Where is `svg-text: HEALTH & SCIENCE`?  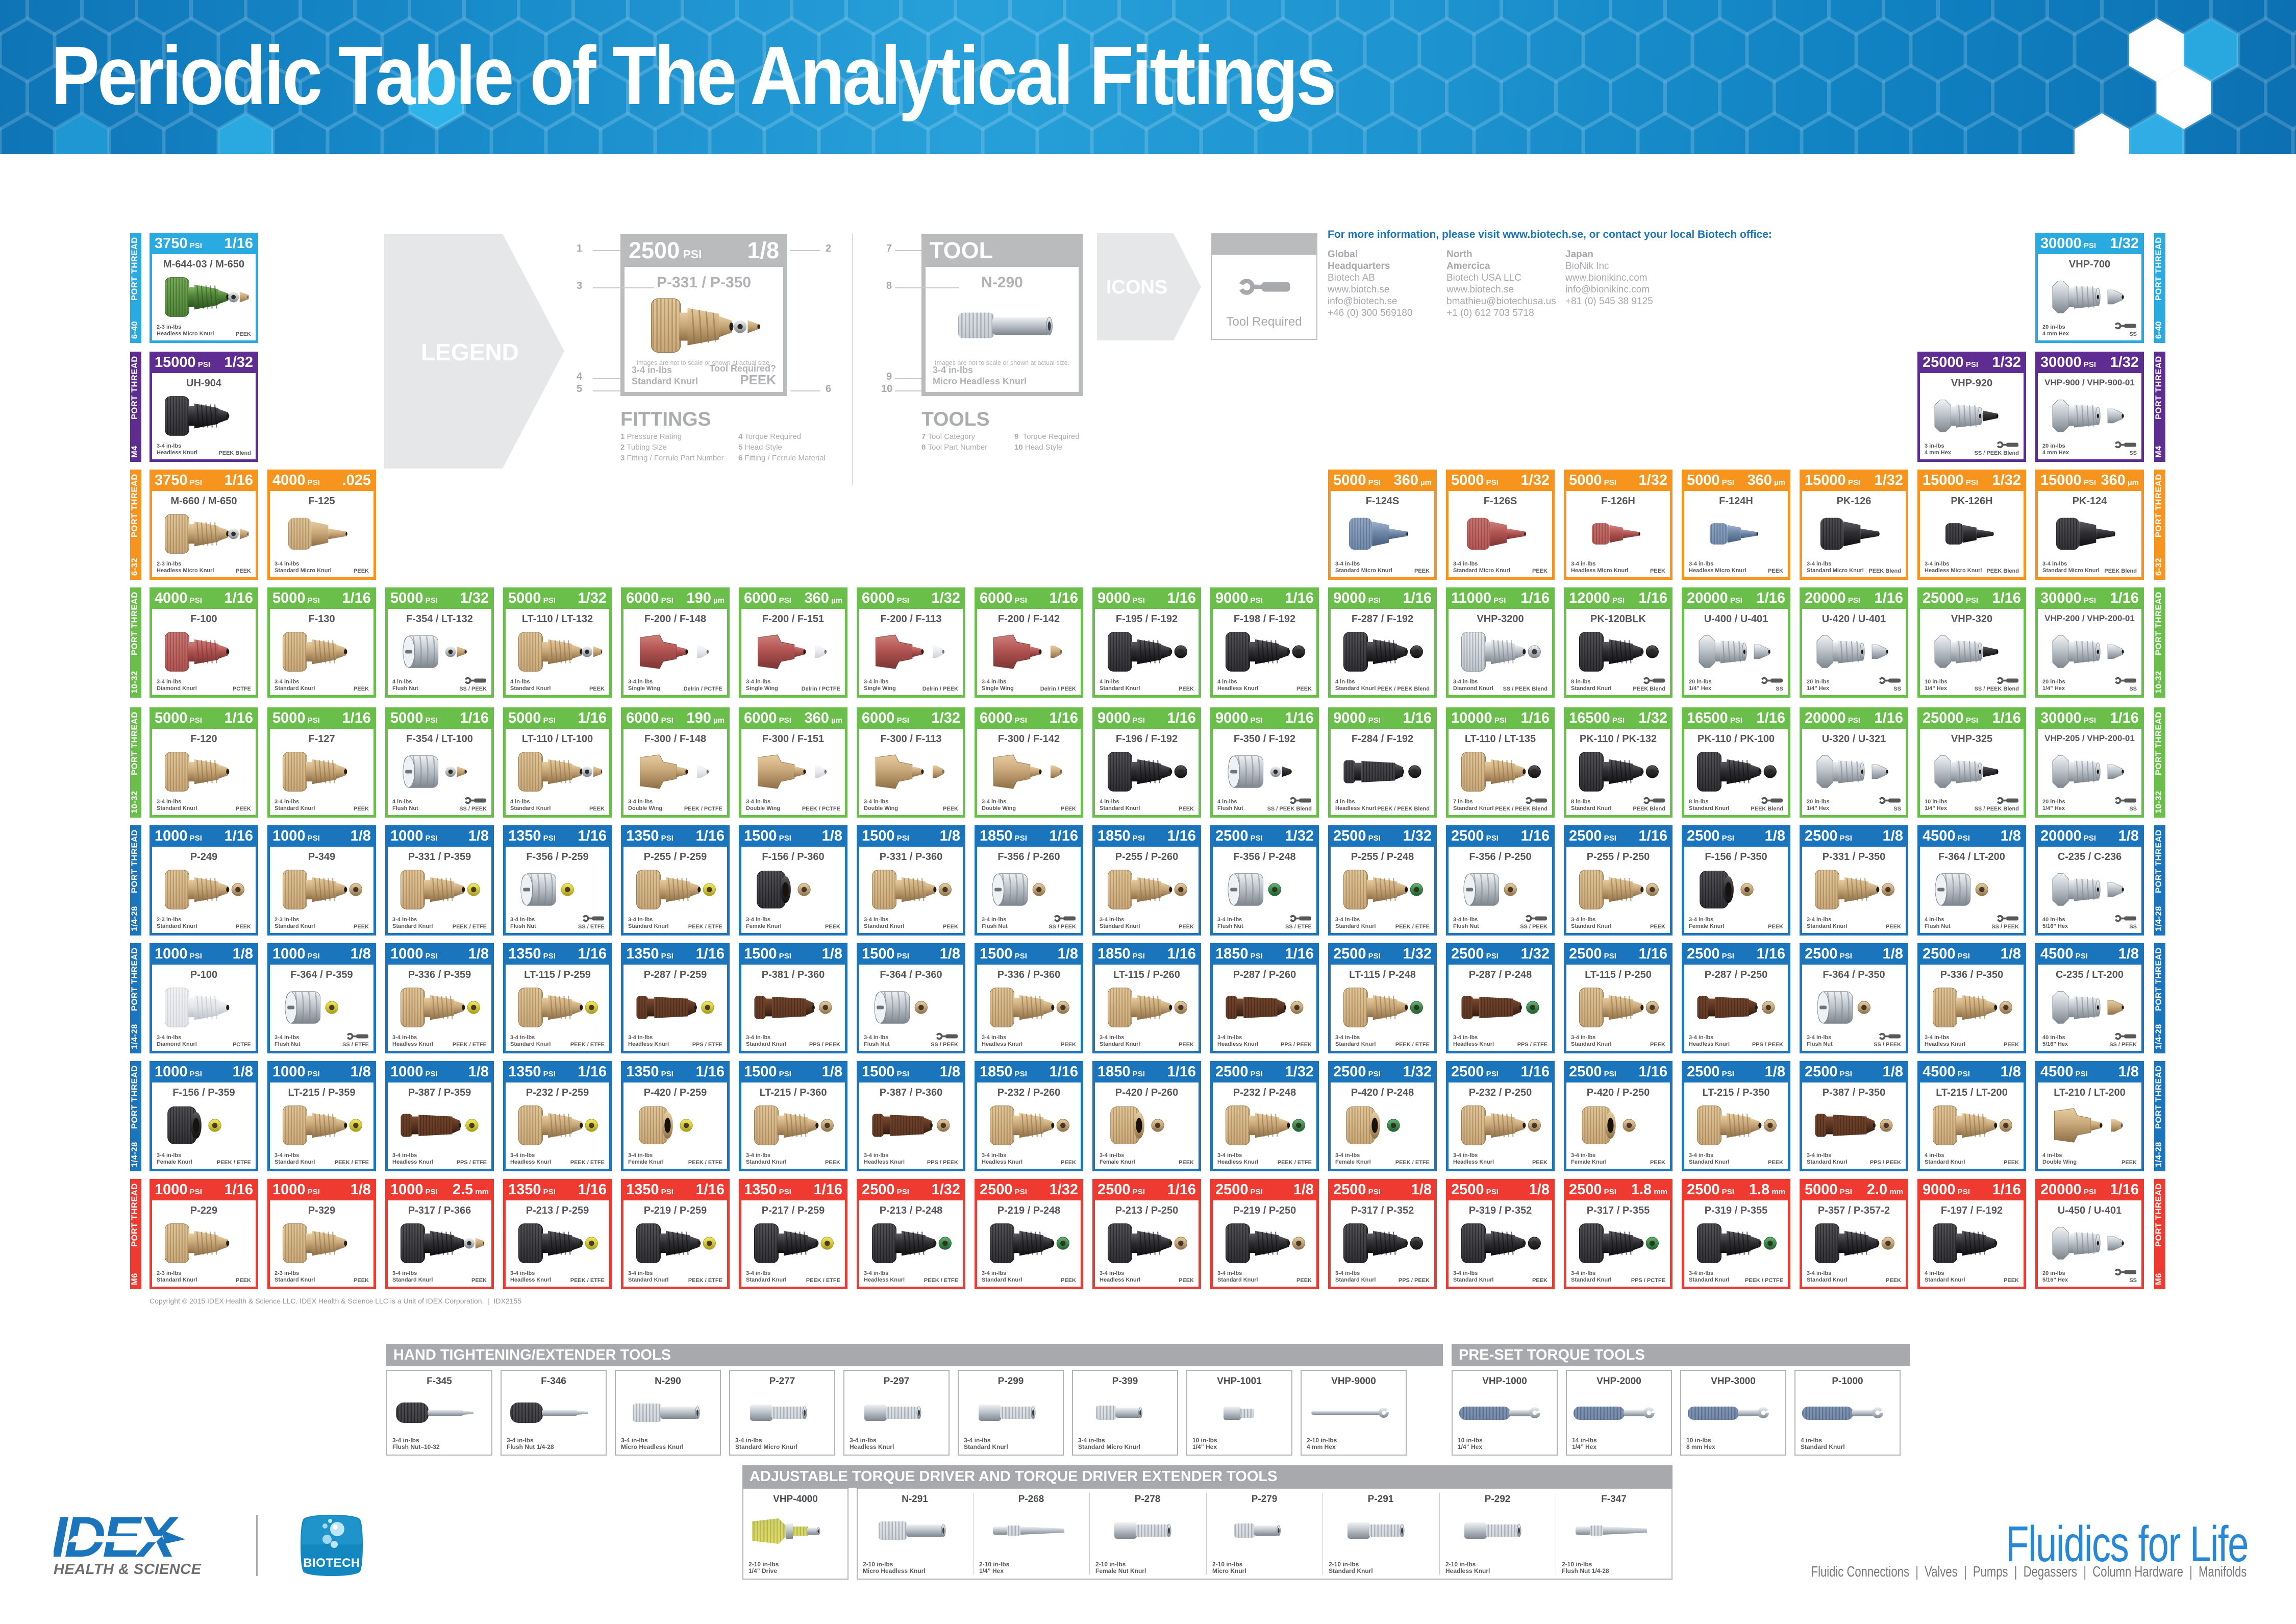 svg-text: HEALTH & SCIENCE is located at coordinates (128, 1569).